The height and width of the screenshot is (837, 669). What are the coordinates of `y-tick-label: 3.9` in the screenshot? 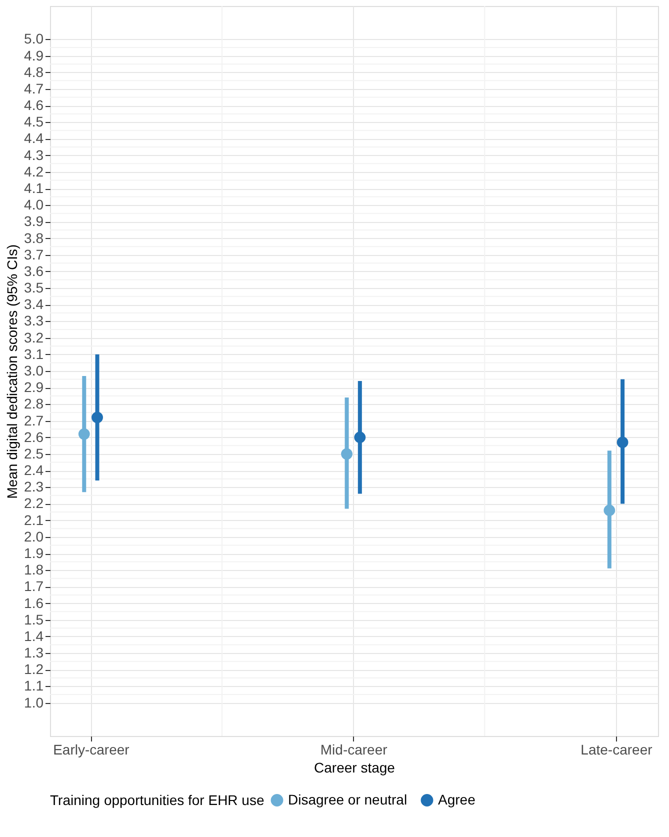 It's located at (34, 221).